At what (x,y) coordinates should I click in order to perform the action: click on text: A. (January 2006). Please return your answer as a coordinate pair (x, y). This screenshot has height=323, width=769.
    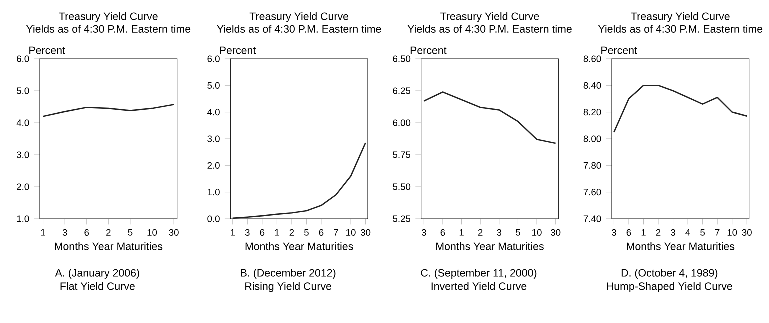
    Looking at the image, I should click on (97, 274).